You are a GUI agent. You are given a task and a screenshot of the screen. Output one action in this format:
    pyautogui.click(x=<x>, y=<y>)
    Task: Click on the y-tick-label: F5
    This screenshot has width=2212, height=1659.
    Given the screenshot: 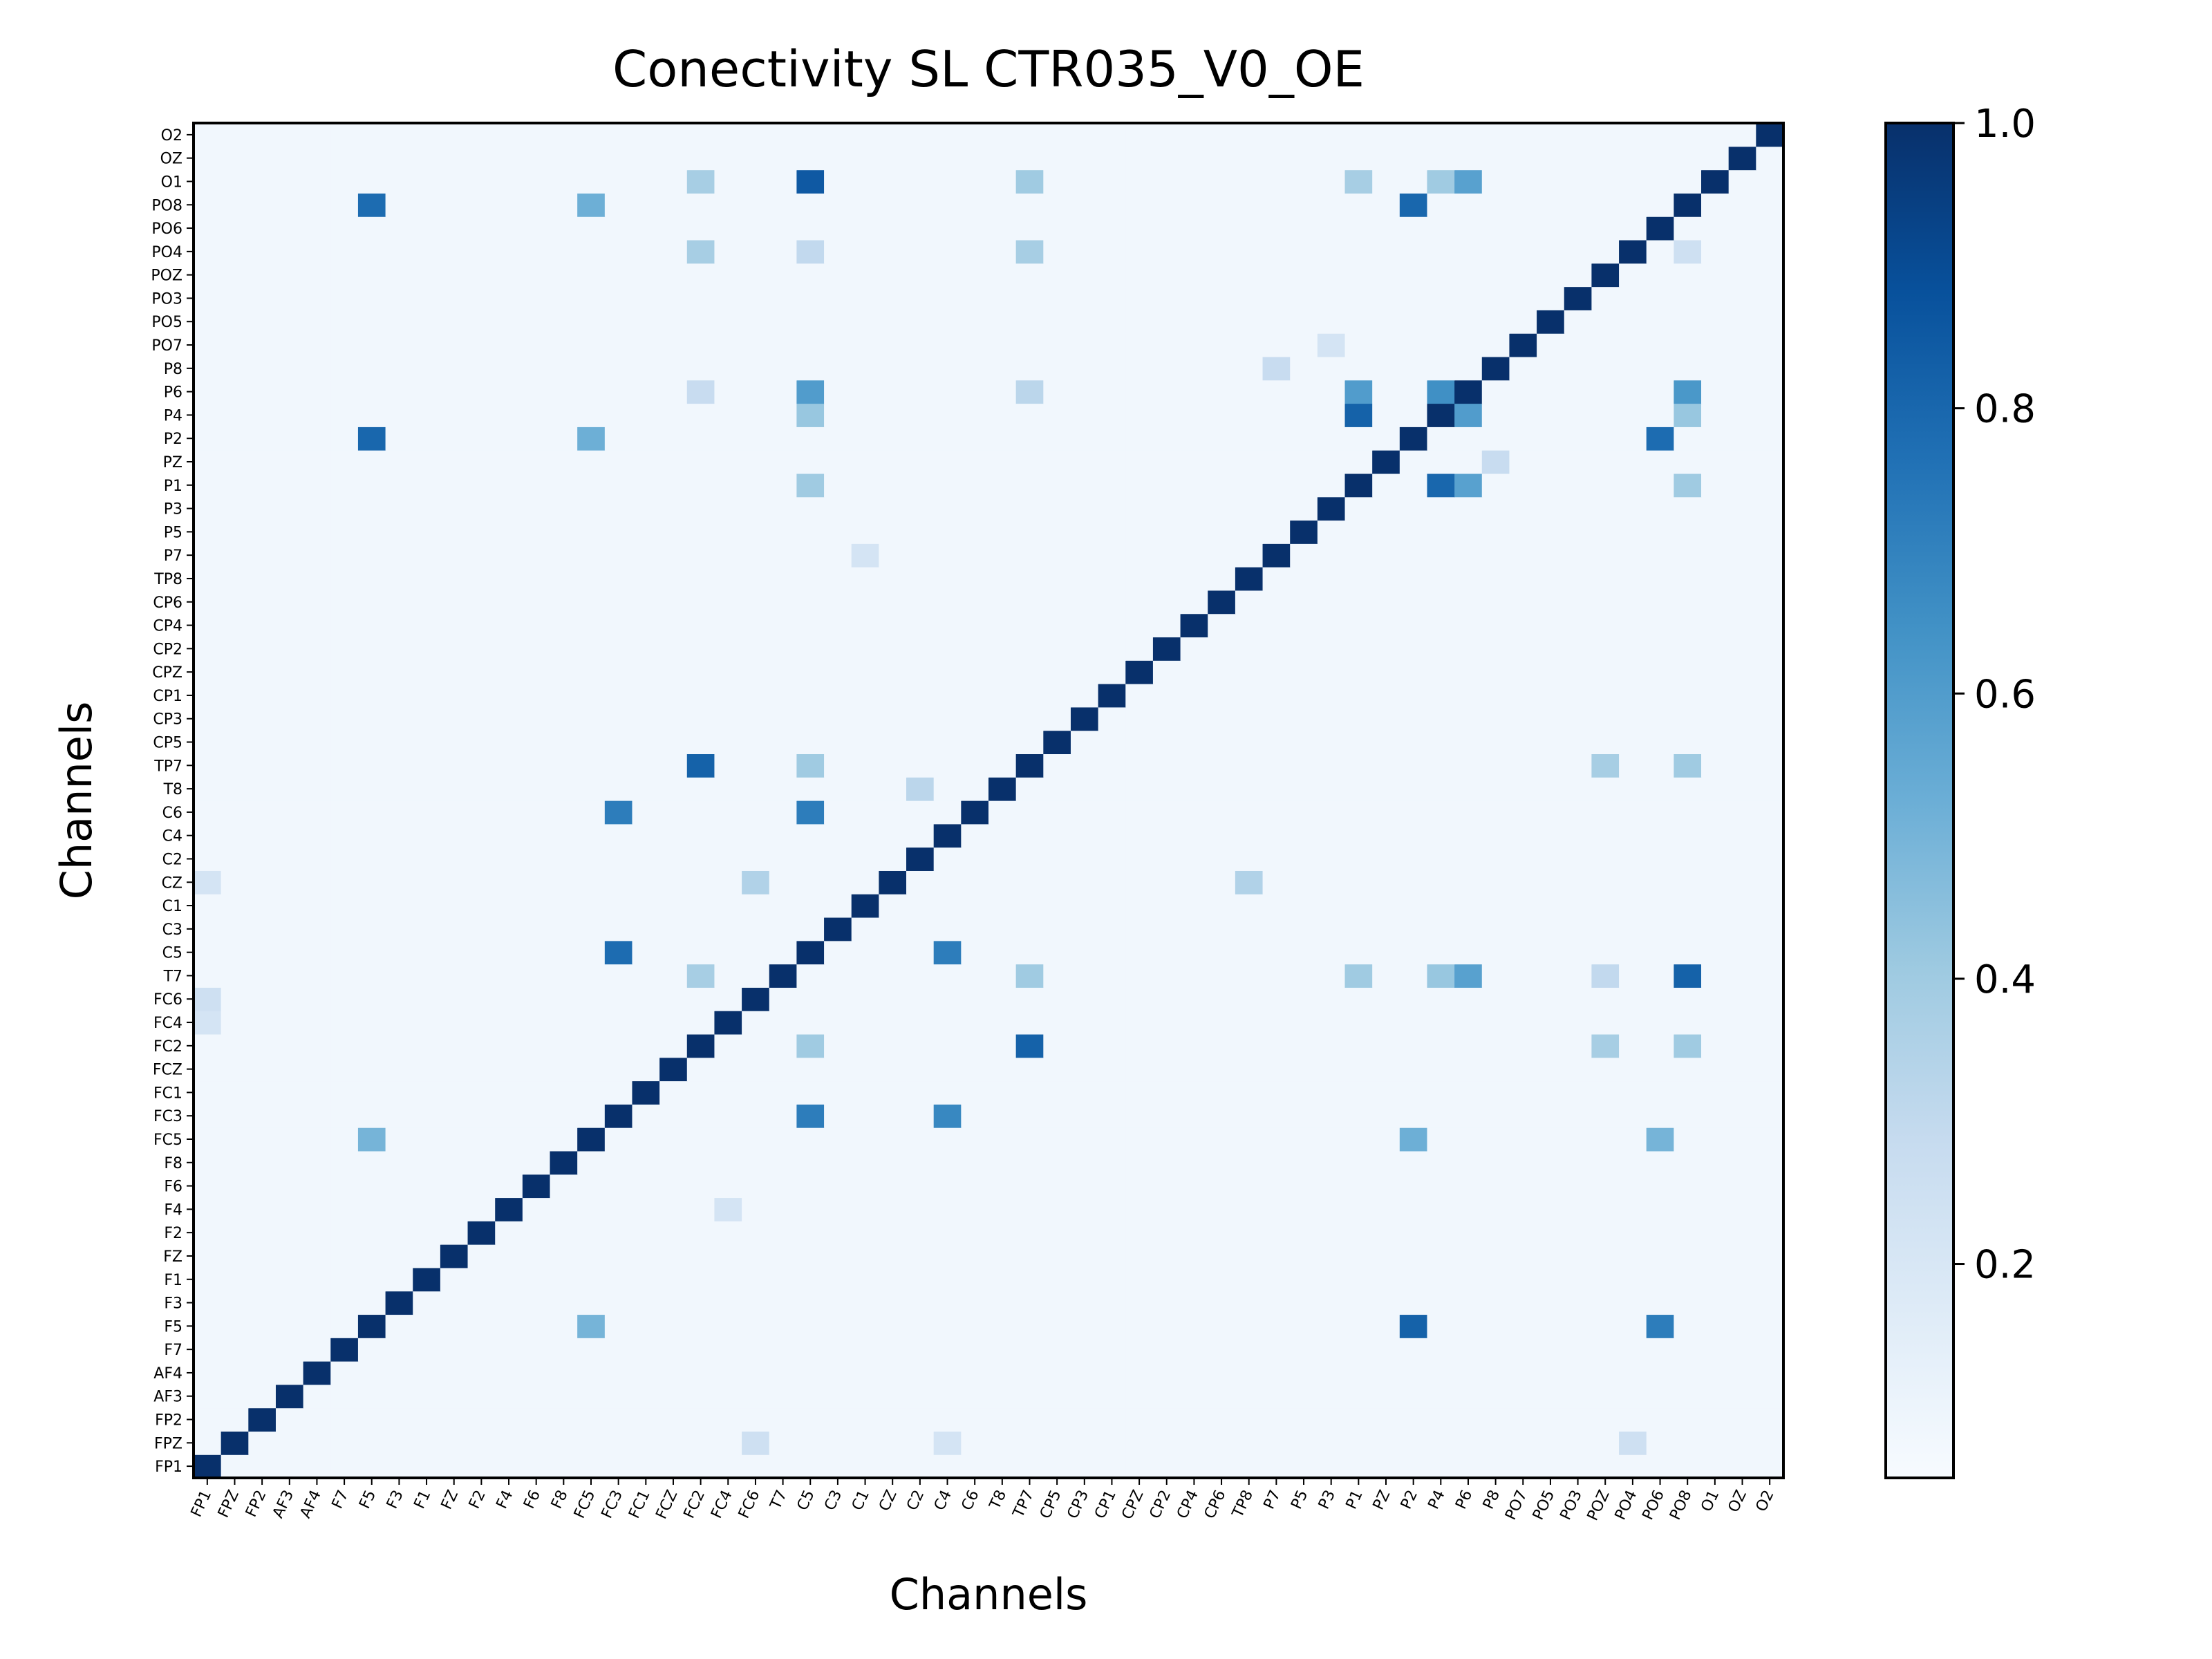 What is the action you would take?
    pyautogui.click(x=173, y=1326)
    